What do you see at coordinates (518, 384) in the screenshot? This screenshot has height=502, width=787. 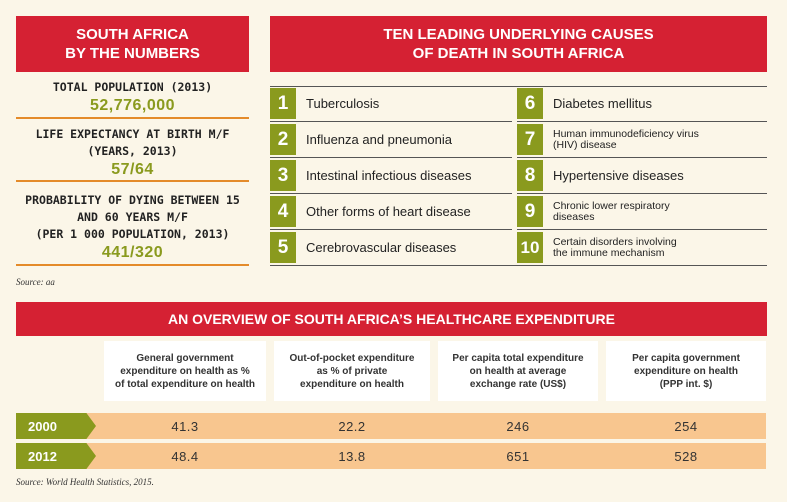 I see `column-header-line3: exchange rate (US$)` at bounding box center [518, 384].